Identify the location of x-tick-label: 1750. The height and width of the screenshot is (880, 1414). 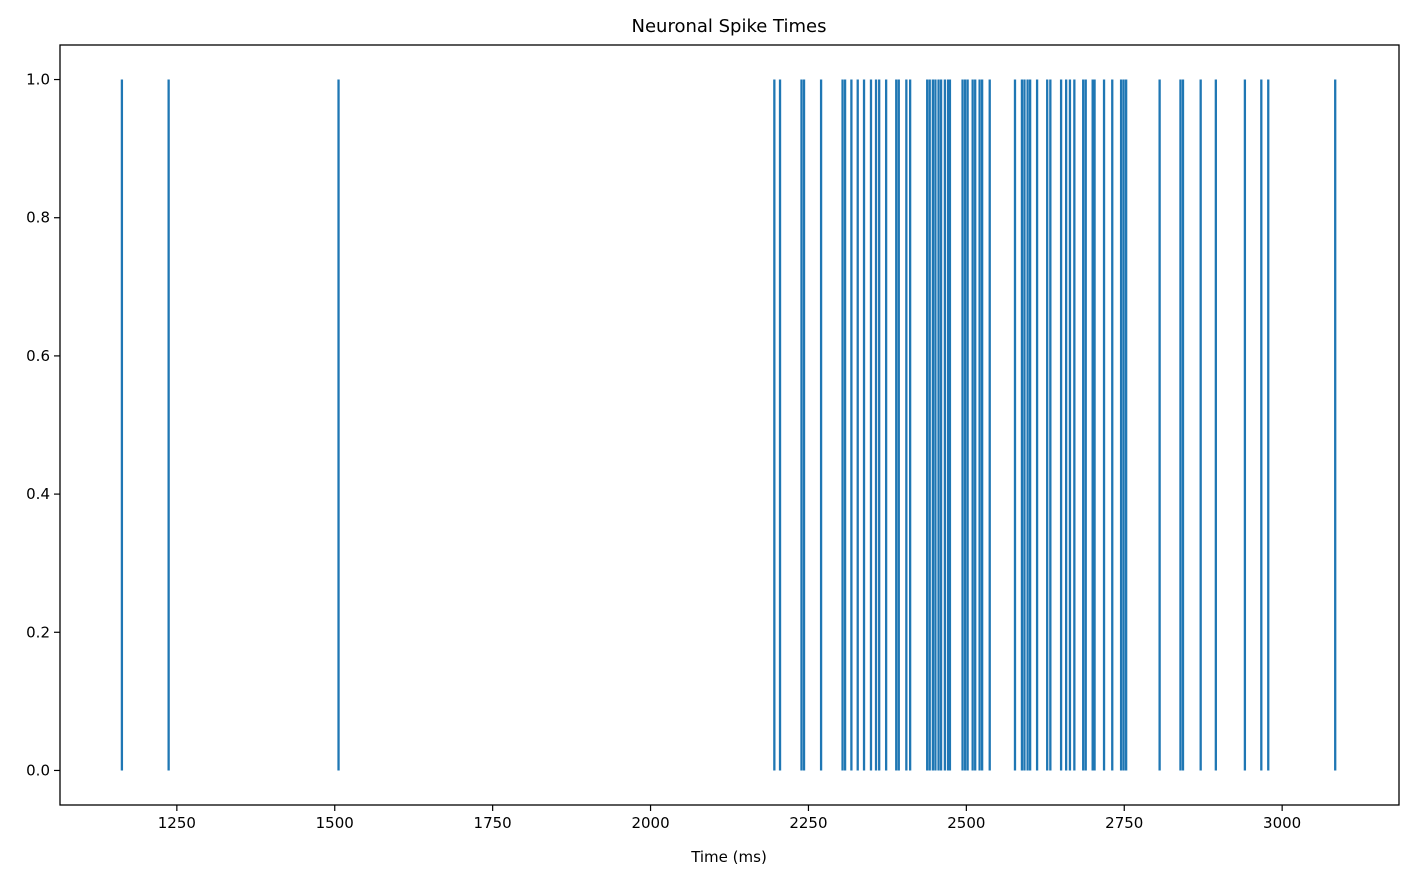
(493, 823).